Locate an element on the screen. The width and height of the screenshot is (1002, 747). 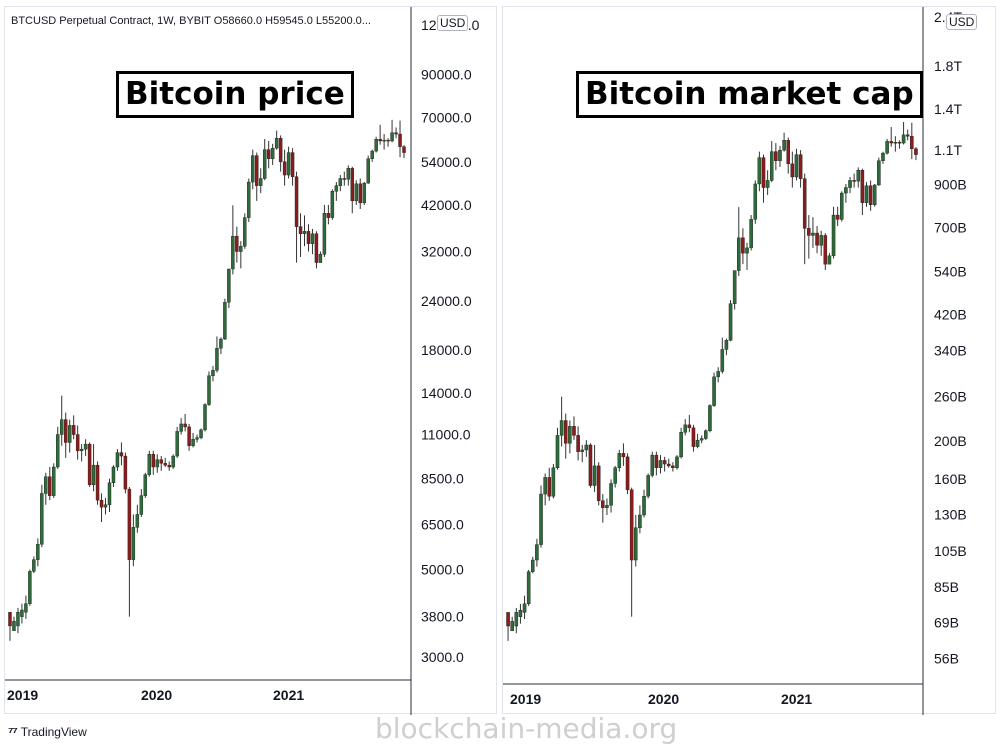
y-tick-label: 6500.0 is located at coordinates (442, 525).